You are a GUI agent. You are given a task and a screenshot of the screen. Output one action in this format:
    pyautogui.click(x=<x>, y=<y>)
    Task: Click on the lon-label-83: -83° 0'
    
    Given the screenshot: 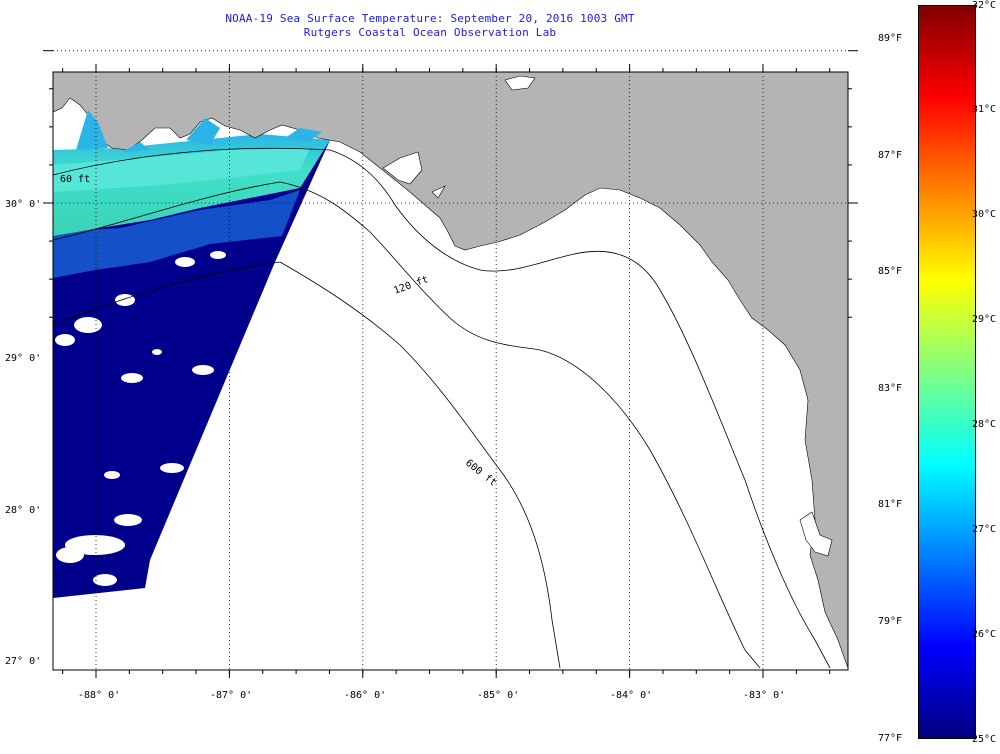 What is the action you would take?
    pyautogui.click(x=764, y=695)
    